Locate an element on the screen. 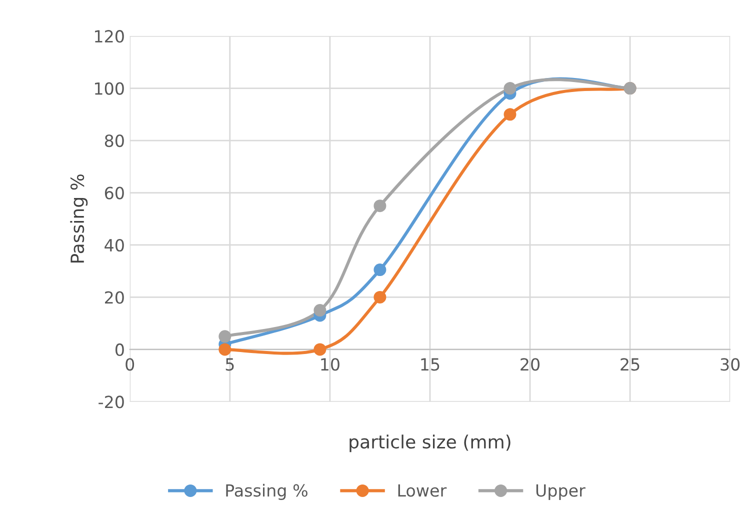  x-tick-label: 5 is located at coordinates (230, 364).